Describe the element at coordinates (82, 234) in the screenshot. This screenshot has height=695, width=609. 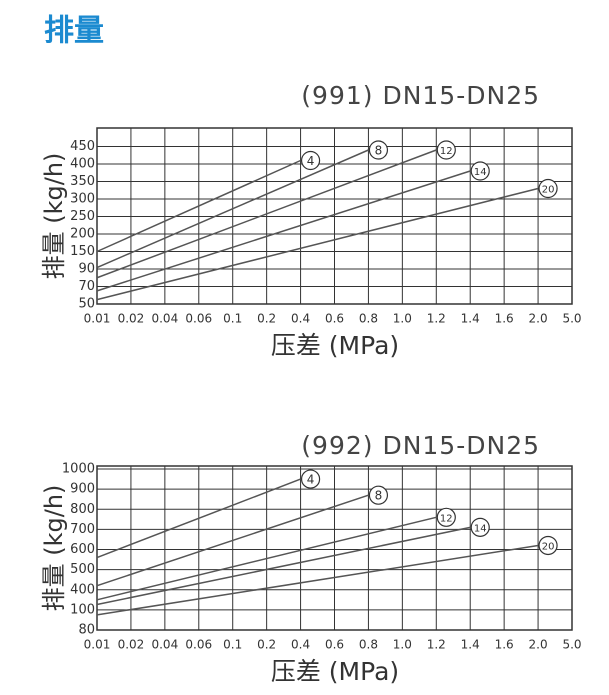
I see `y-tick-label: 200` at that location.